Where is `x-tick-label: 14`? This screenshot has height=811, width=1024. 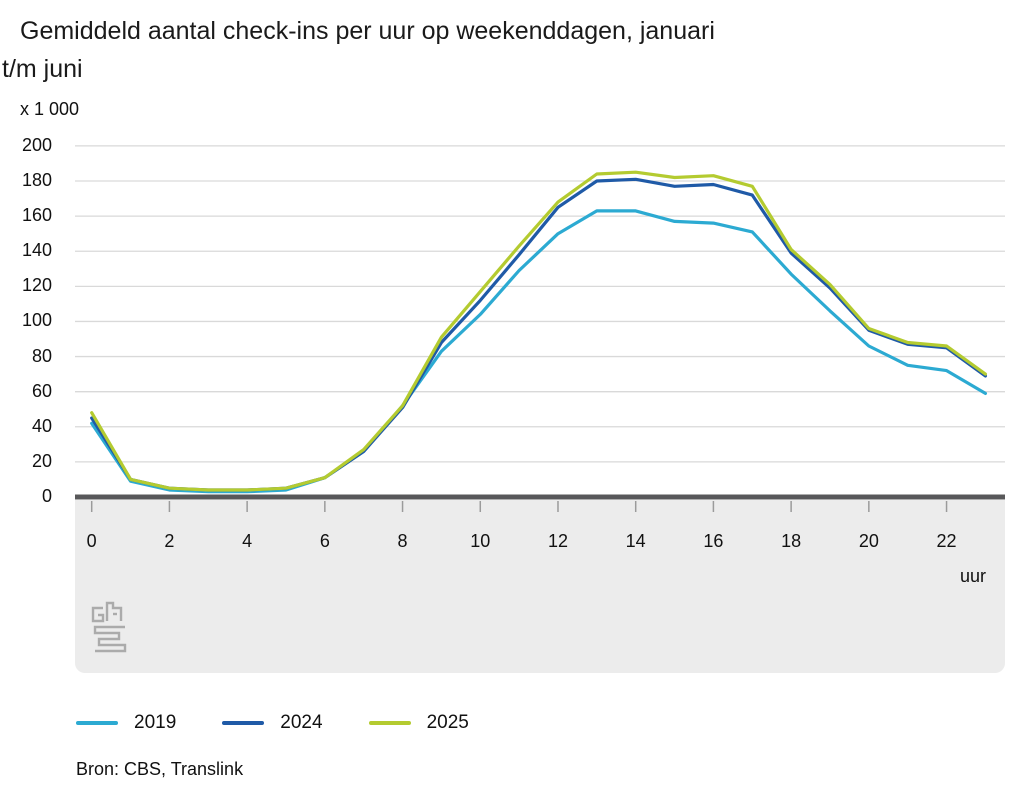
x-tick-label: 14 is located at coordinates (635, 541).